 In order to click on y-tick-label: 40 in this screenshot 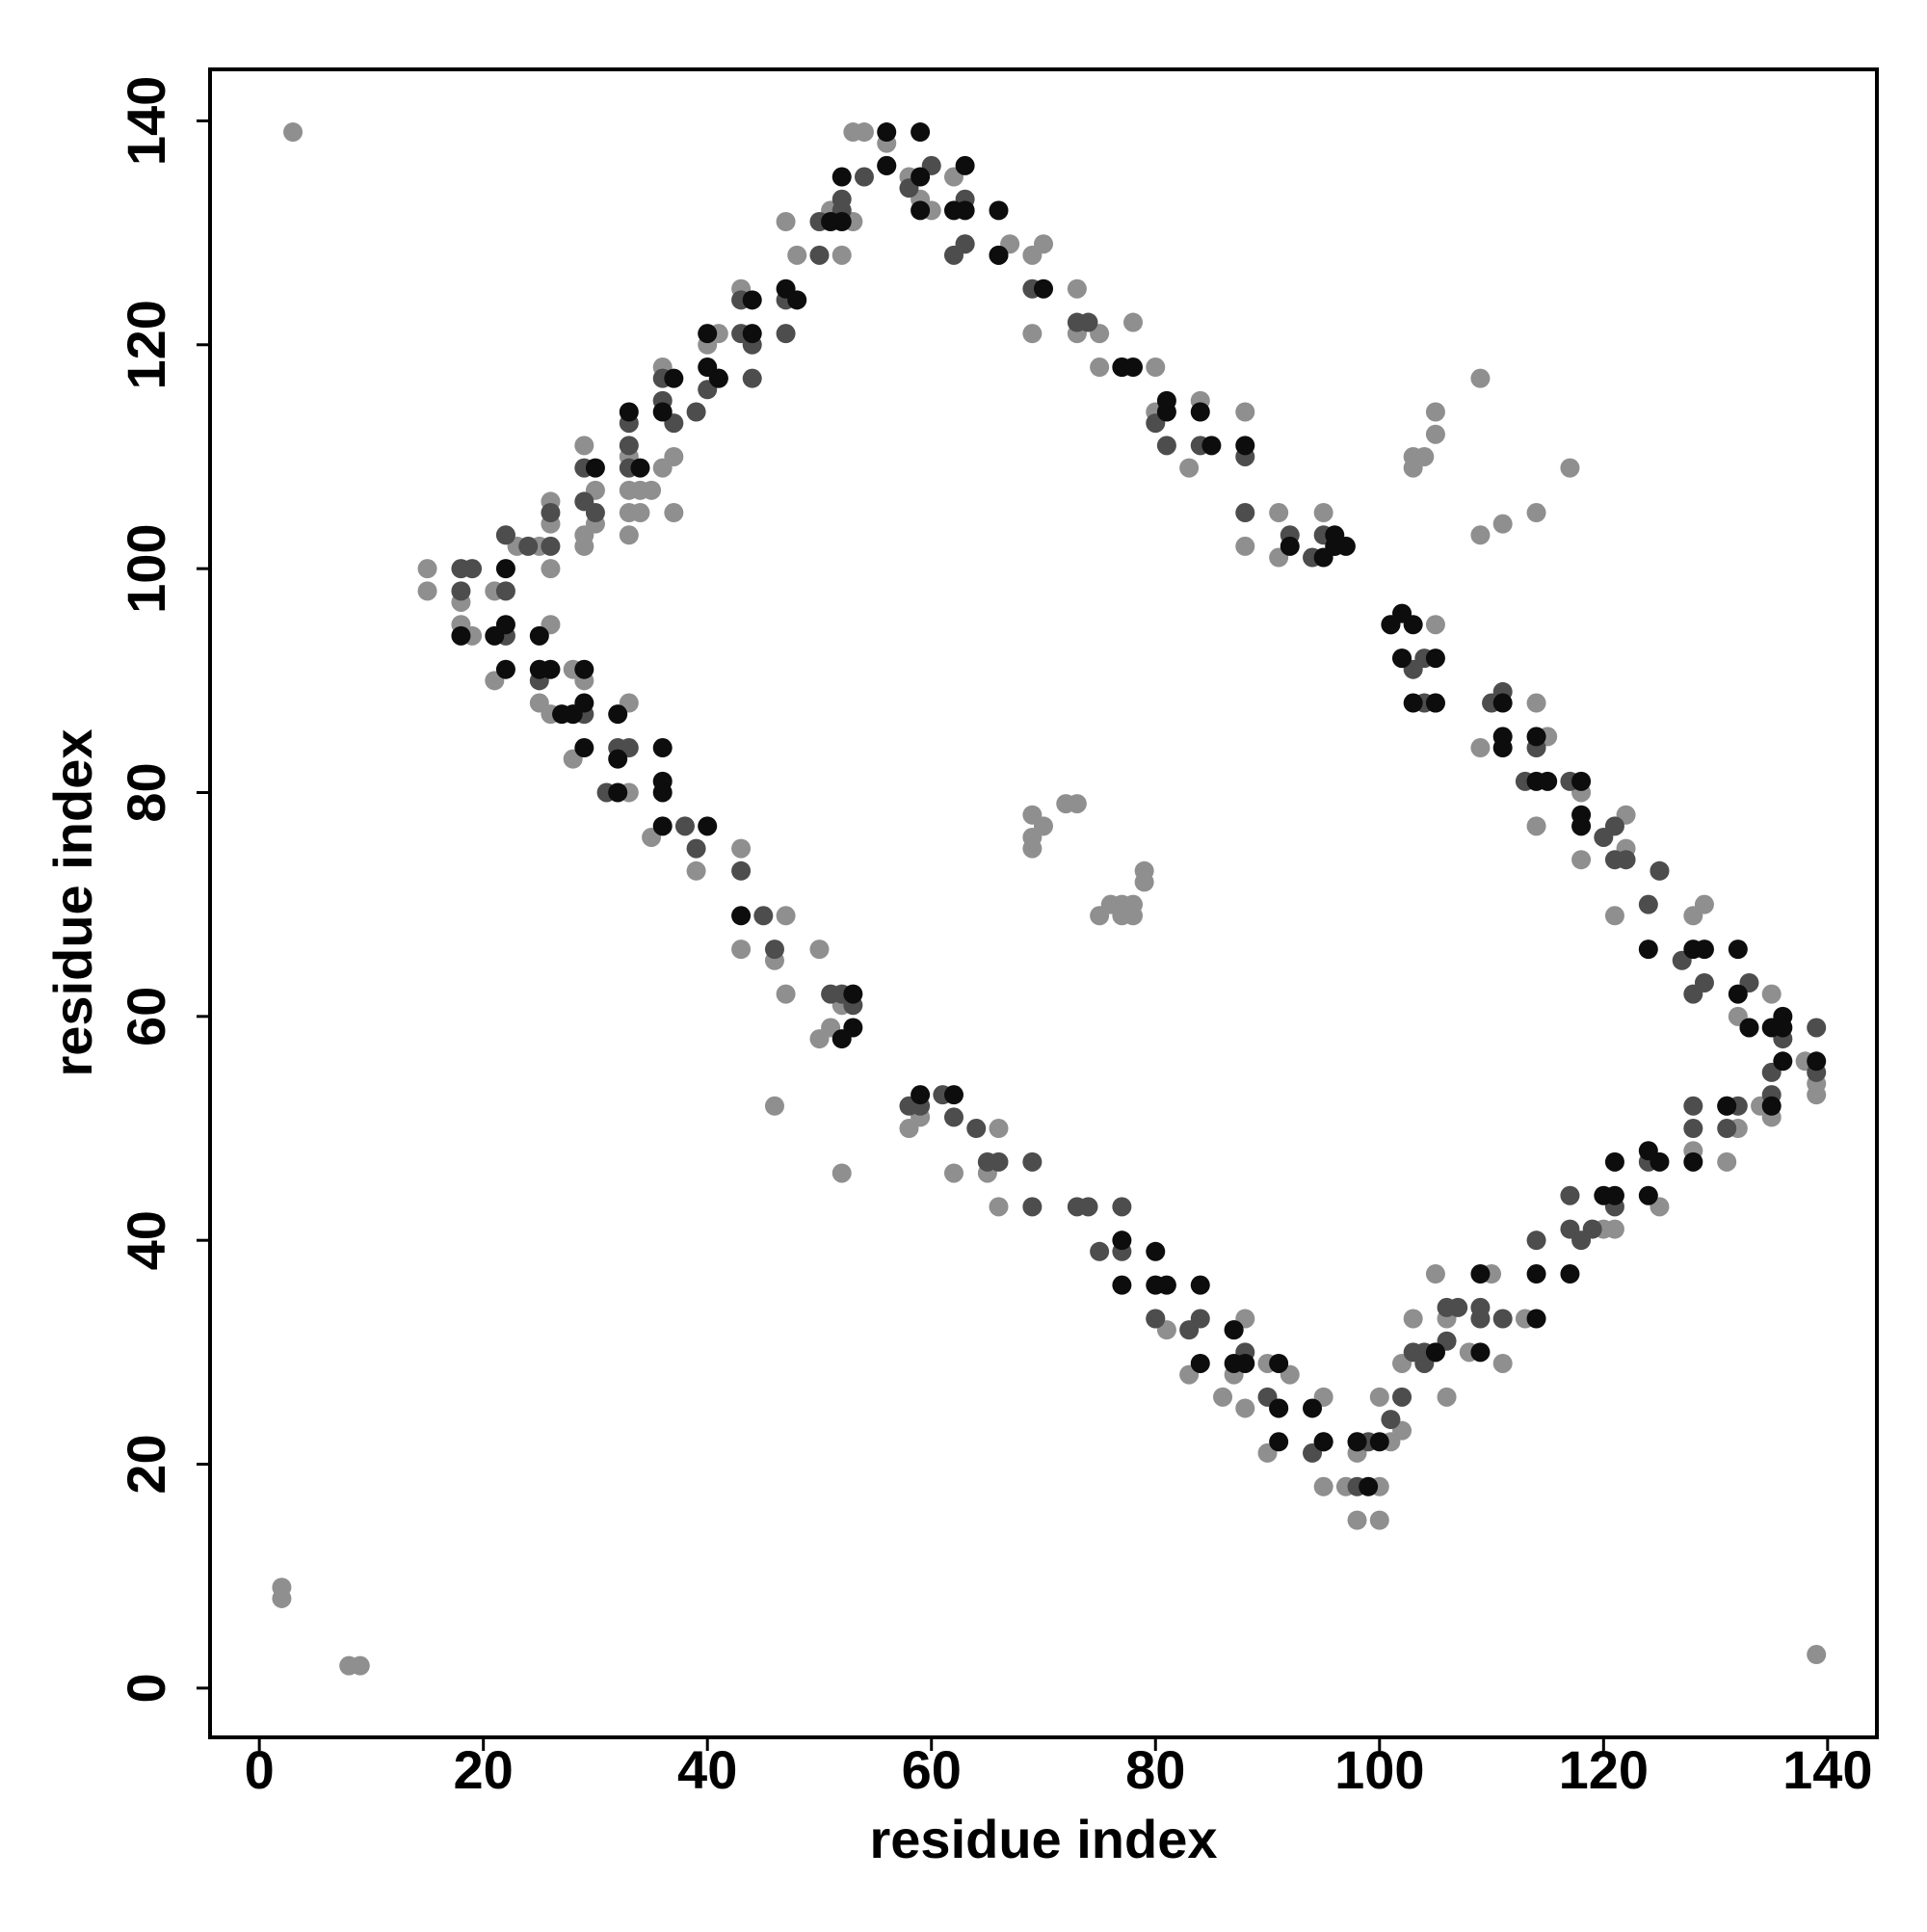, I will do `click(146, 1240)`.